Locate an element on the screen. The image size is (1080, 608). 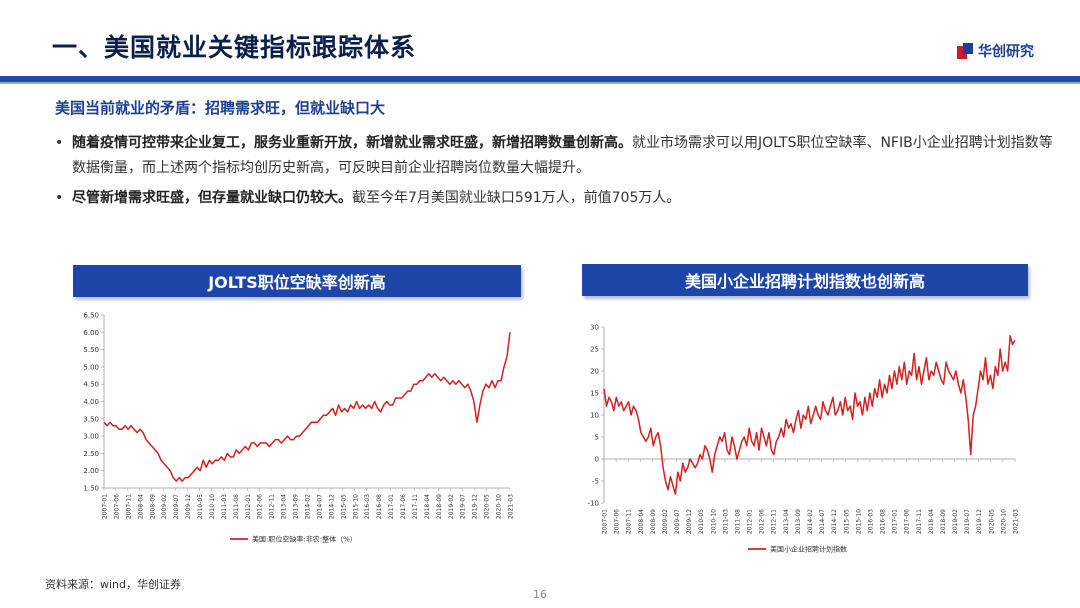
y-tick-label: 5.50 is located at coordinates (91, 350).